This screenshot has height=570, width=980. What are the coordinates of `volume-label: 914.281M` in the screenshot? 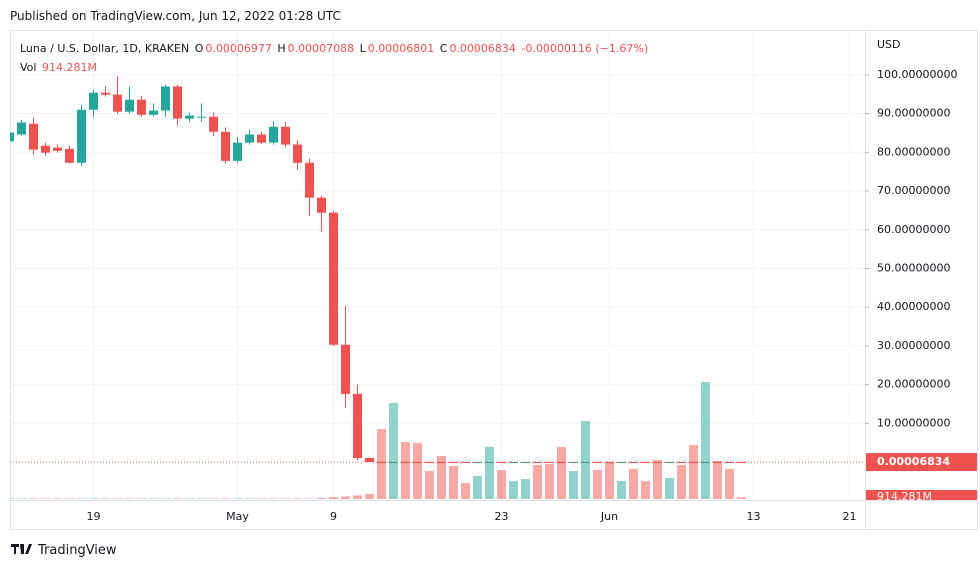 It's located at (904, 496).